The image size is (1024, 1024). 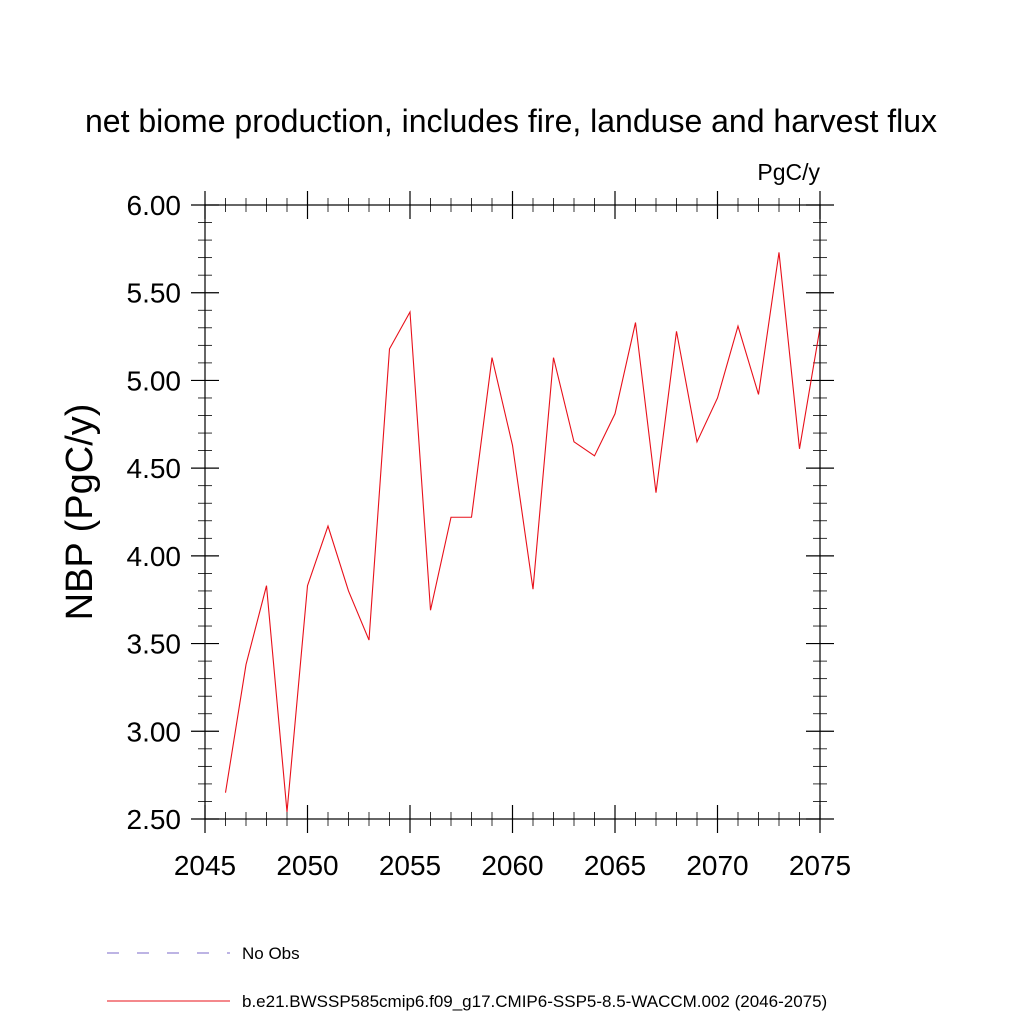 What do you see at coordinates (154, 644) in the screenshot?
I see `y-tick-label: 3.50` at bounding box center [154, 644].